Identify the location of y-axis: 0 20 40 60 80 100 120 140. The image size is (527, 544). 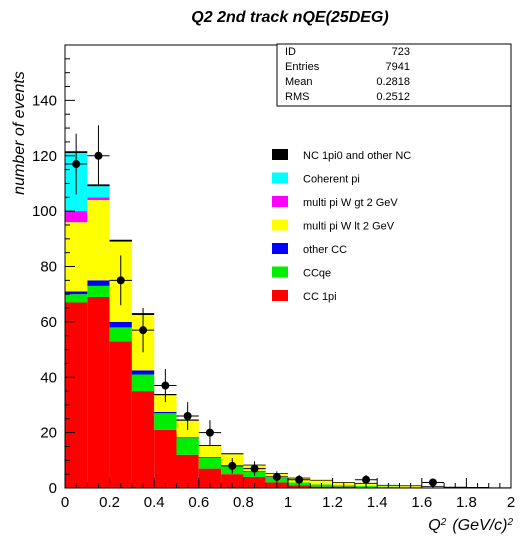
(53, 270).